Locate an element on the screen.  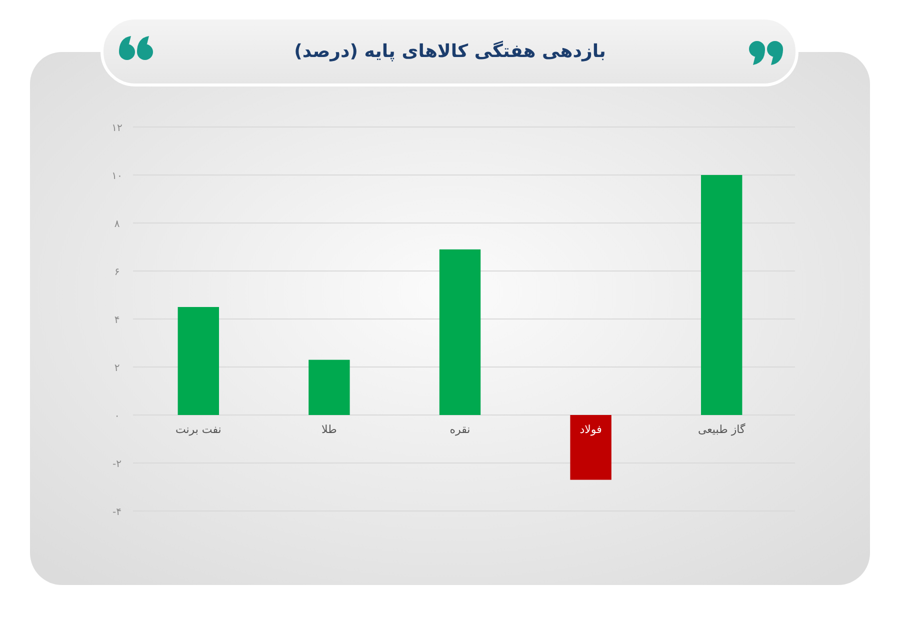
y-tick-label: ۲ is located at coordinates (117, 368).